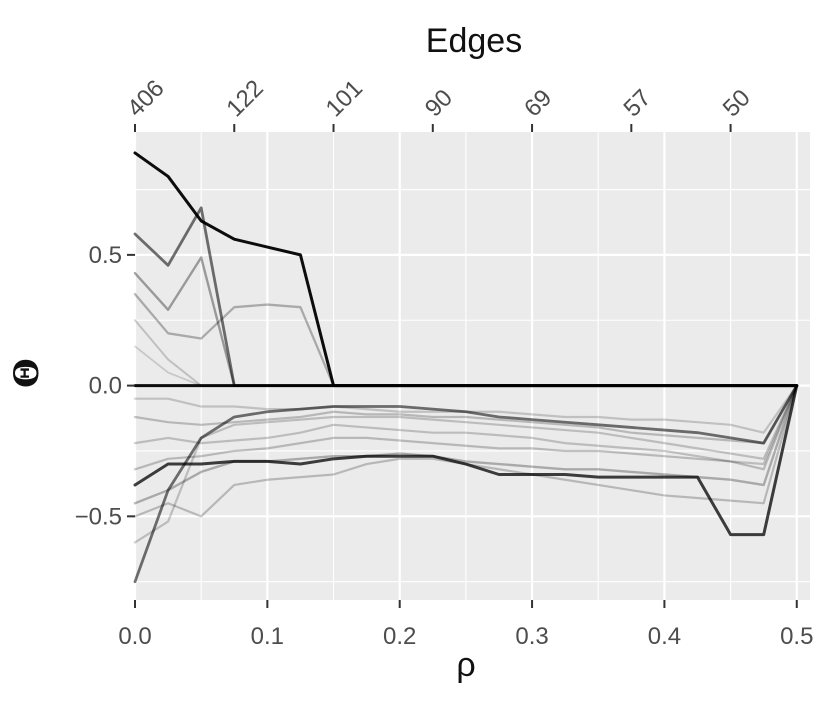 The image size is (830, 712). I want to click on x-axis-ticks: 0.0 0.1 0.2 0.3 0.4 0.5, so click(465, 625).